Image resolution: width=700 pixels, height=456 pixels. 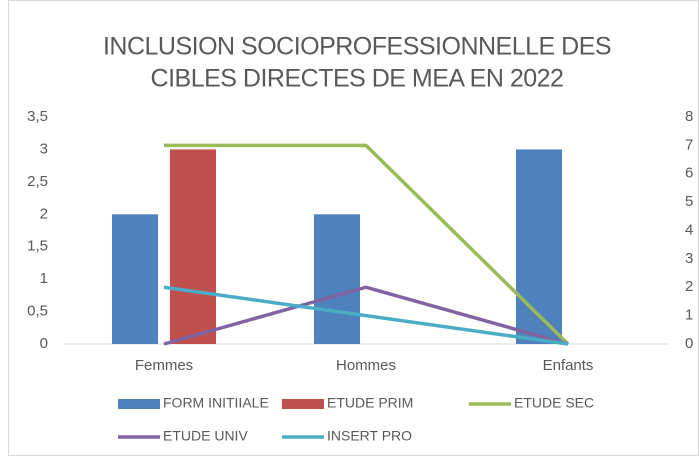 I want to click on y-tick-label: 2,5, so click(x=37, y=181).